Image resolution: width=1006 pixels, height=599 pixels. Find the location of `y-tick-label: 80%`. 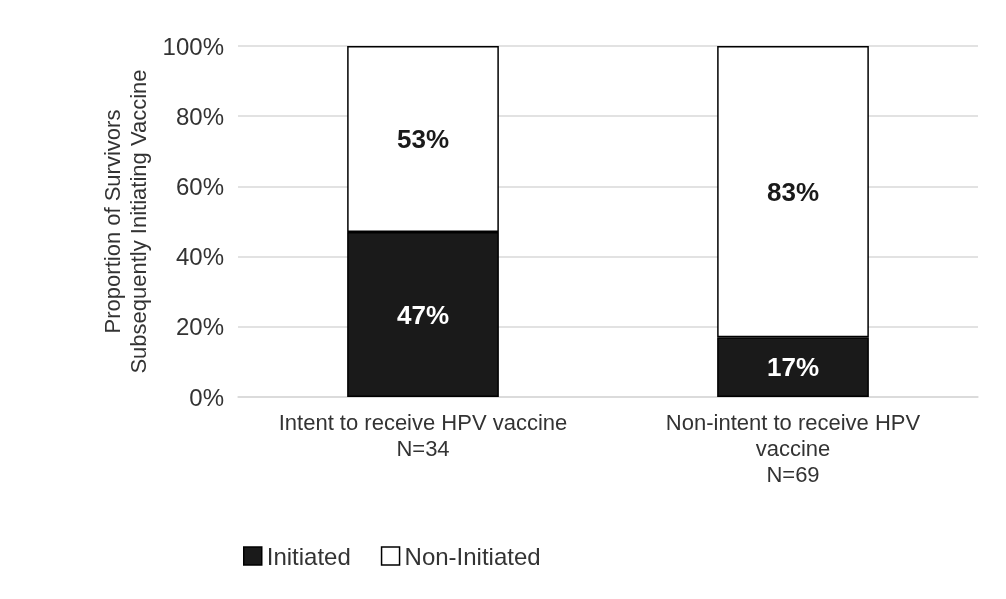

y-tick-label: 80% is located at coordinates (199, 116).